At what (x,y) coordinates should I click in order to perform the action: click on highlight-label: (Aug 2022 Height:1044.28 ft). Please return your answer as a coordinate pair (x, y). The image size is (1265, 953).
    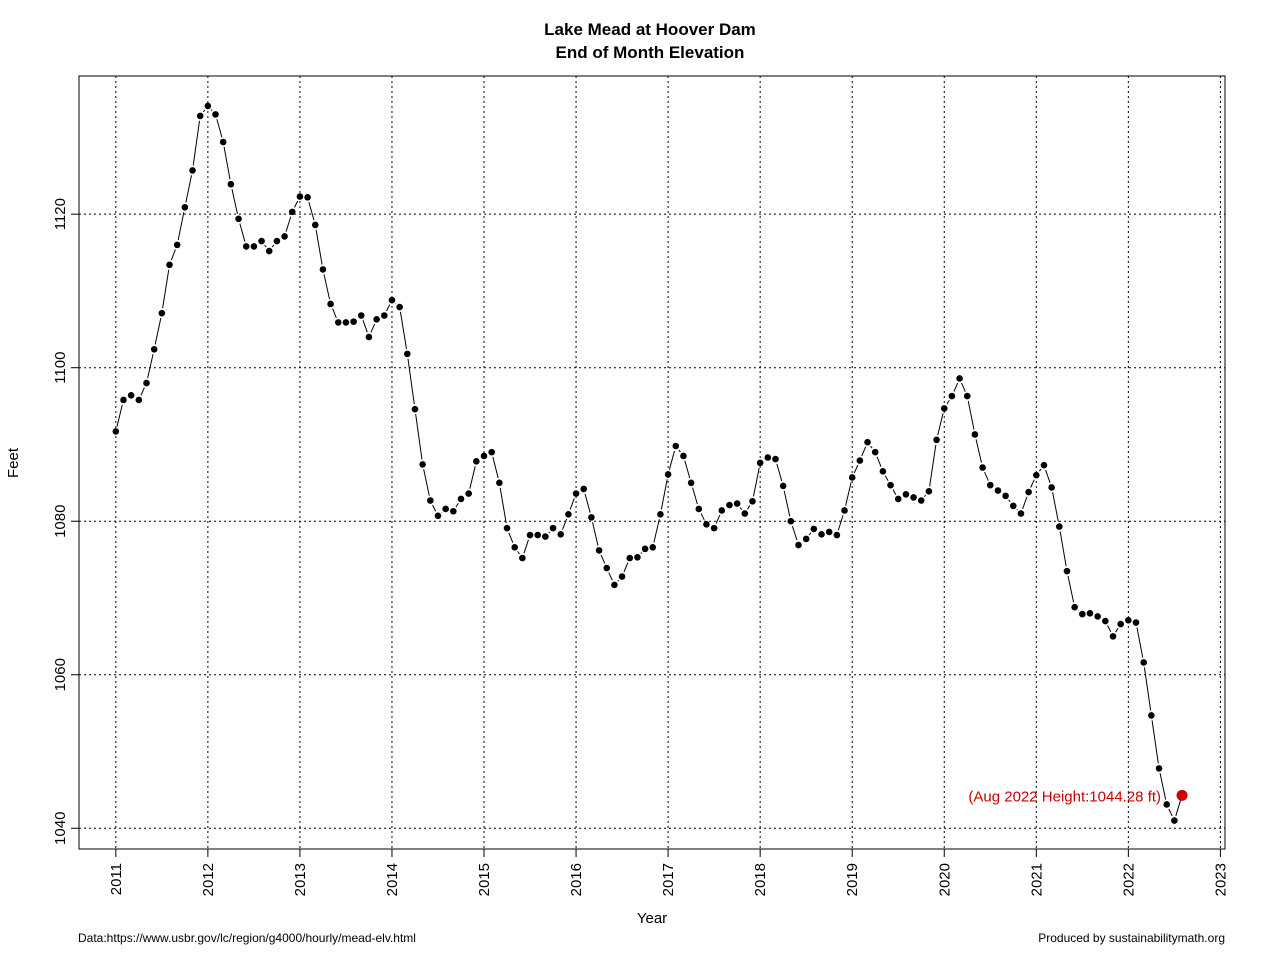
    Looking at the image, I should click on (1064, 796).